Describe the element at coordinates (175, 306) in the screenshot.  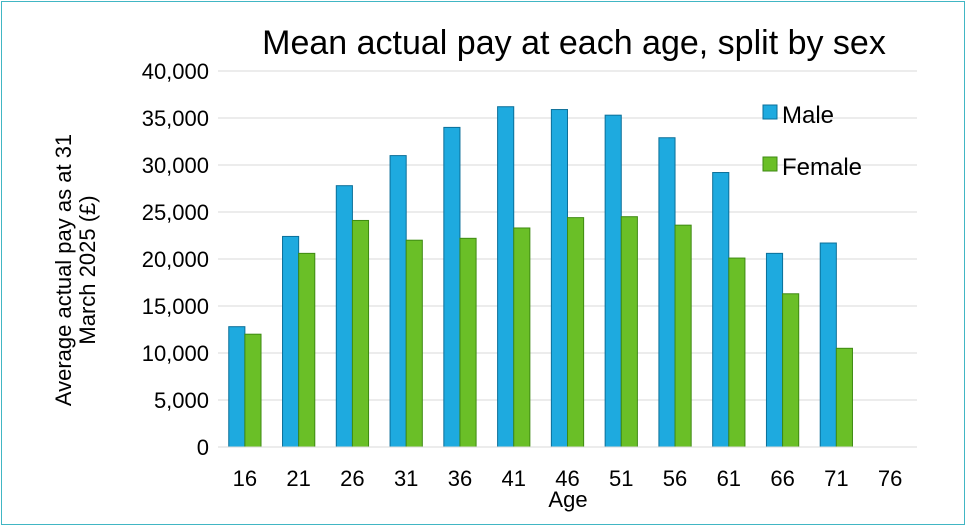
I see `y-tick-label: 15,000` at that location.